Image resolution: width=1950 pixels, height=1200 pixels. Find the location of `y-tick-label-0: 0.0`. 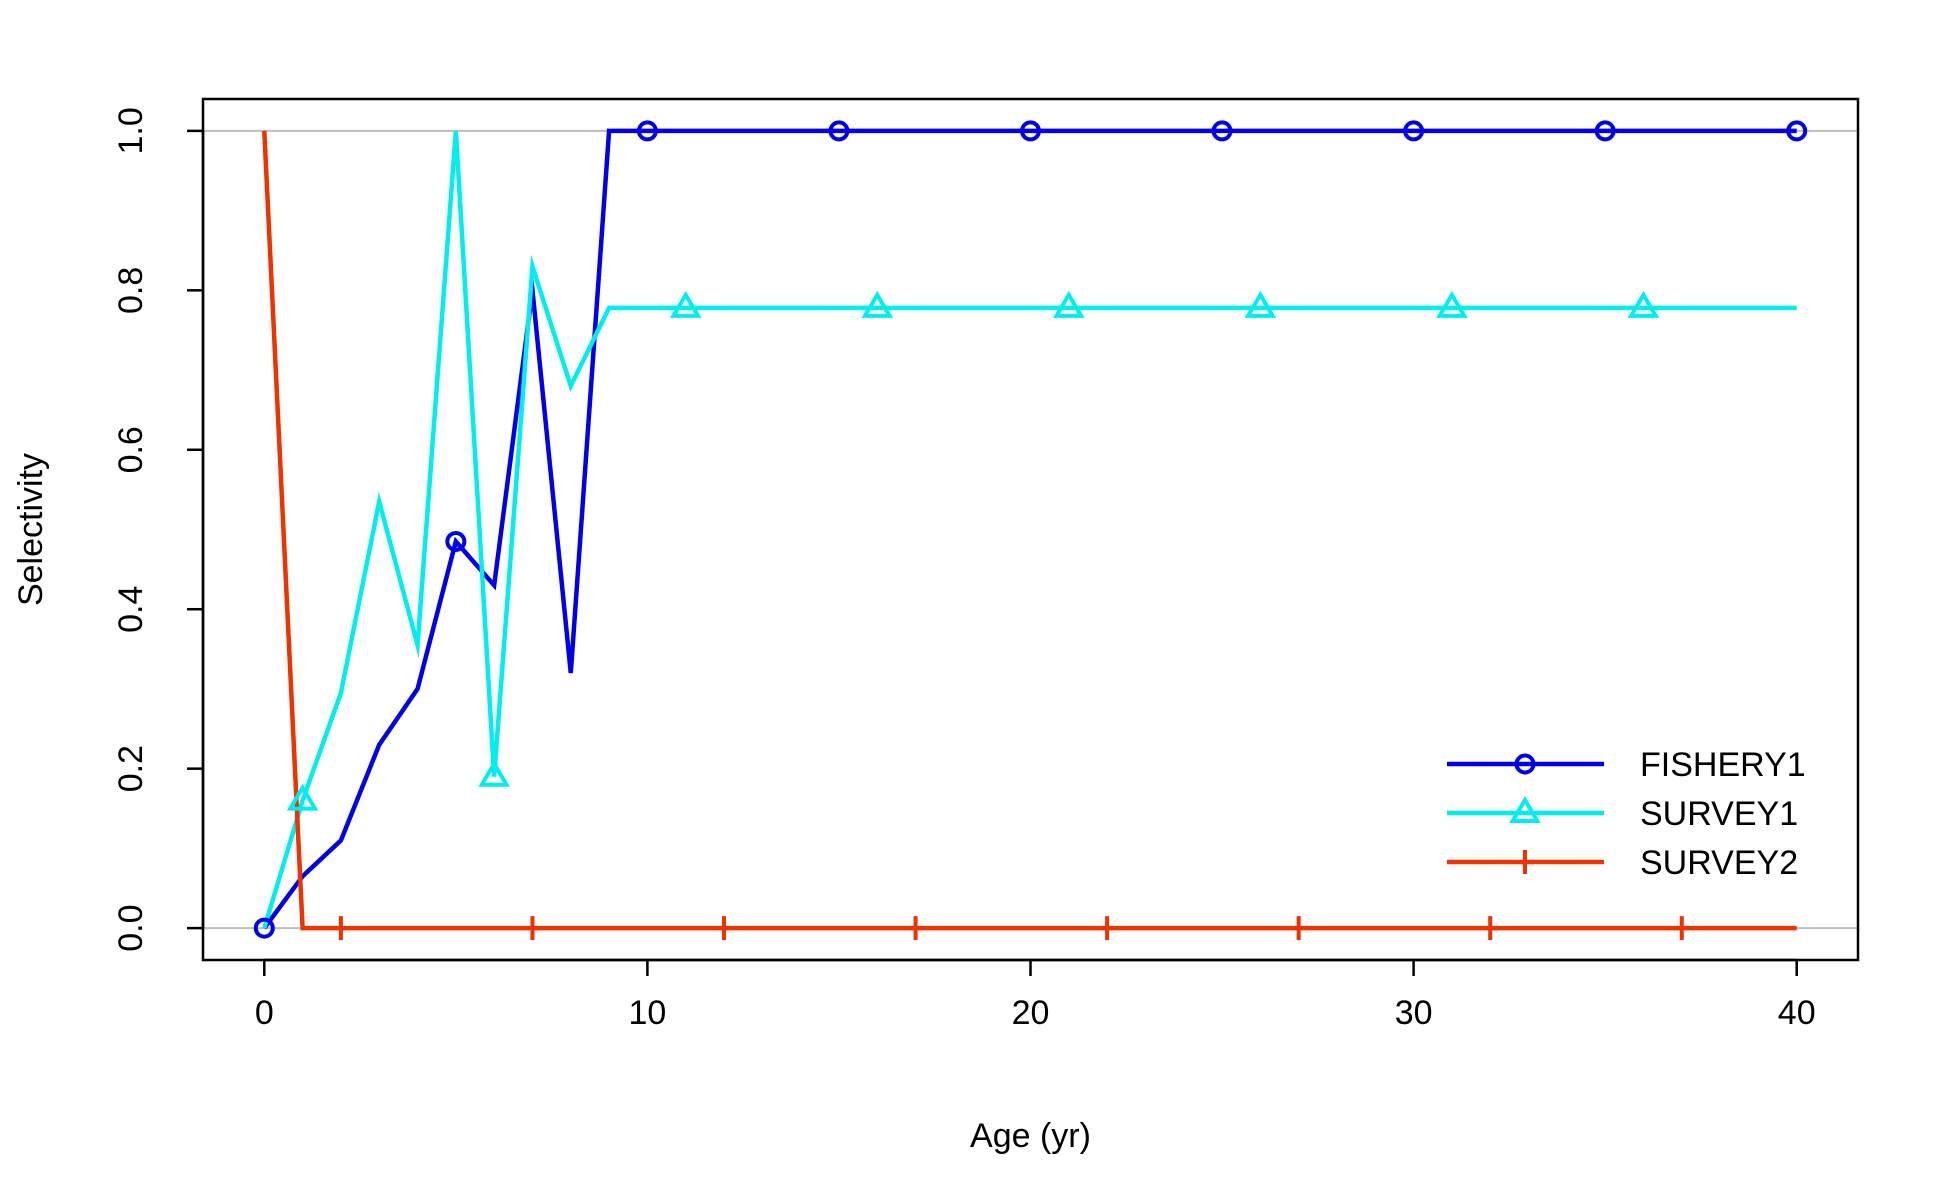

y-tick-label-0: 0.0 is located at coordinates (131, 927).